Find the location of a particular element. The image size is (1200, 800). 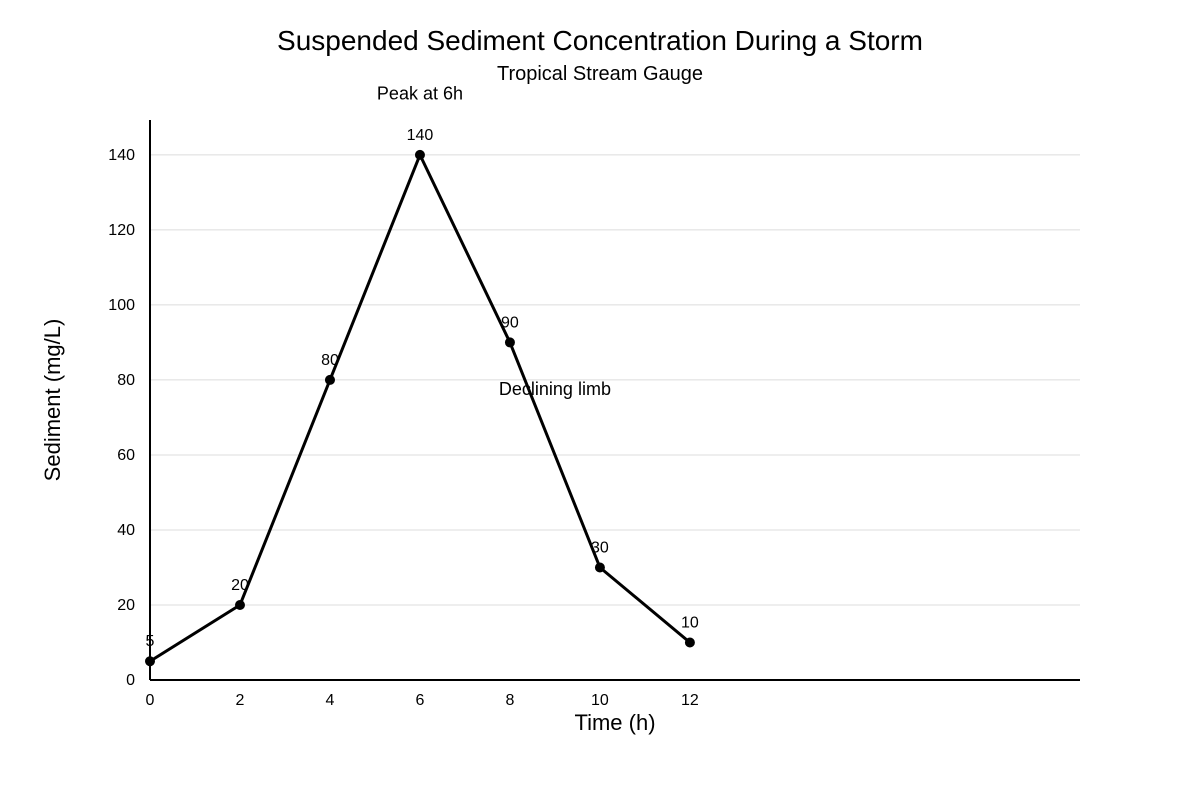

data-point-4h is located at coordinates (329, 379).